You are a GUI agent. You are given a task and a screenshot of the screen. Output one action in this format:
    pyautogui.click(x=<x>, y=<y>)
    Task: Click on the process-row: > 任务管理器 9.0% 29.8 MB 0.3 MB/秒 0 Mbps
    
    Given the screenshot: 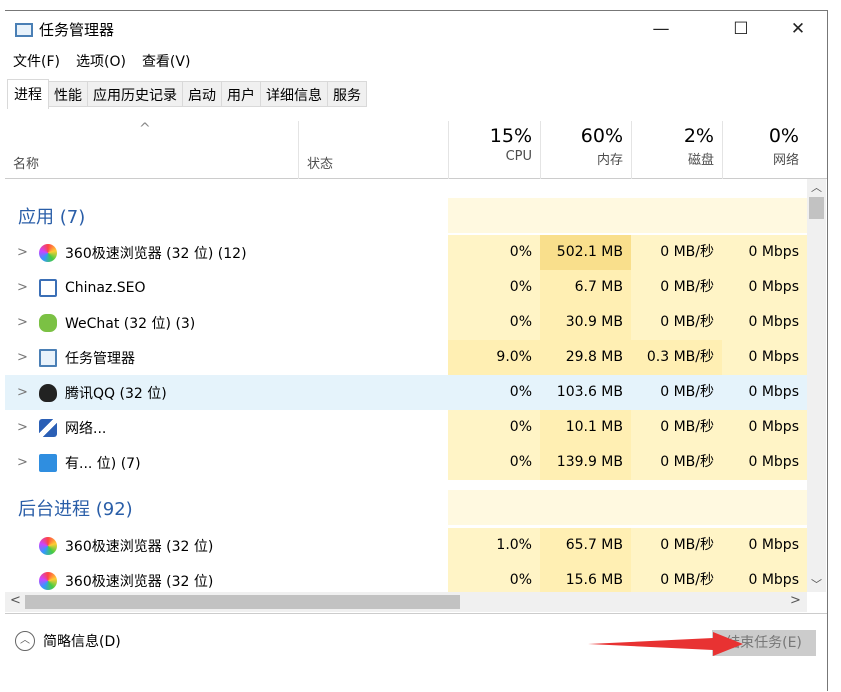 What is the action you would take?
    pyautogui.click(x=406, y=357)
    